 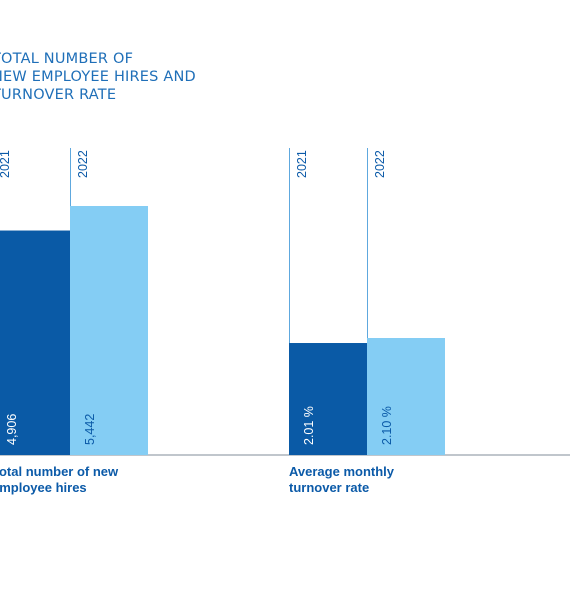 What do you see at coordinates (342, 471) in the screenshot?
I see `category-label-2-line-1: Average monthly` at bounding box center [342, 471].